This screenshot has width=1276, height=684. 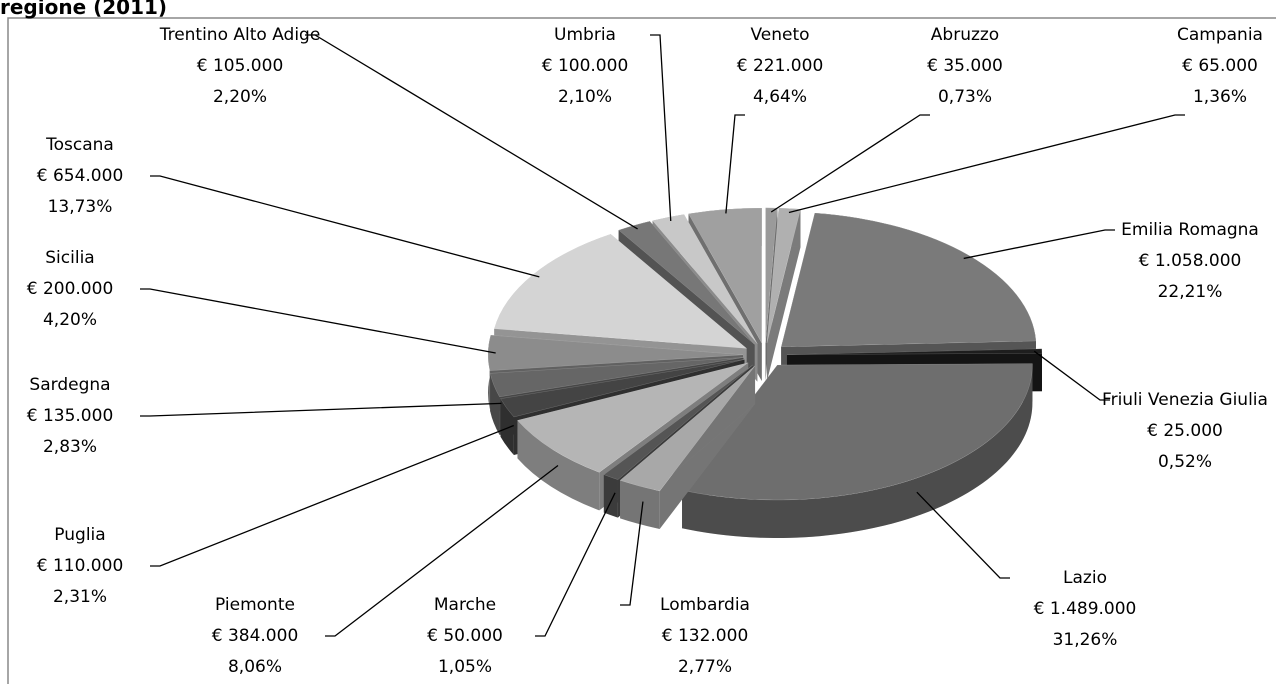 What do you see at coordinates (1185, 462) in the screenshot?
I see `data-label: 0,52%` at bounding box center [1185, 462].